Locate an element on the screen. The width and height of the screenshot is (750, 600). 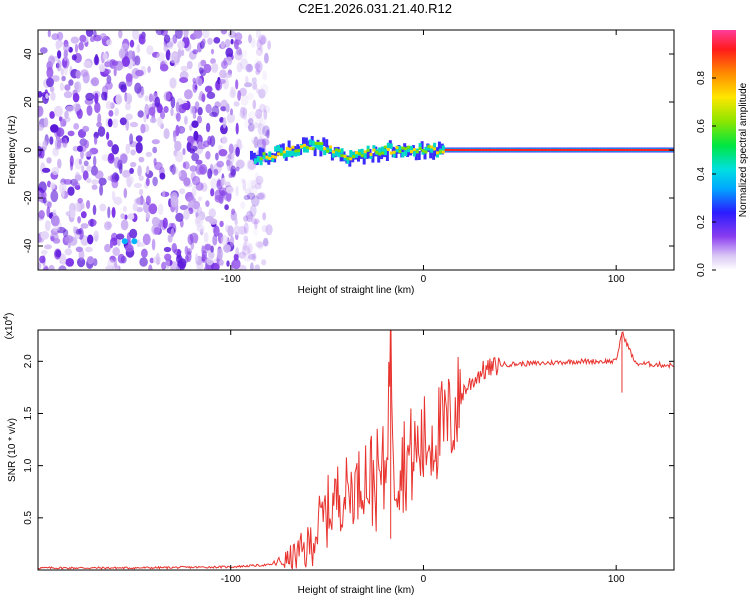
x-tick-label: 0 is located at coordinates (424, 579).